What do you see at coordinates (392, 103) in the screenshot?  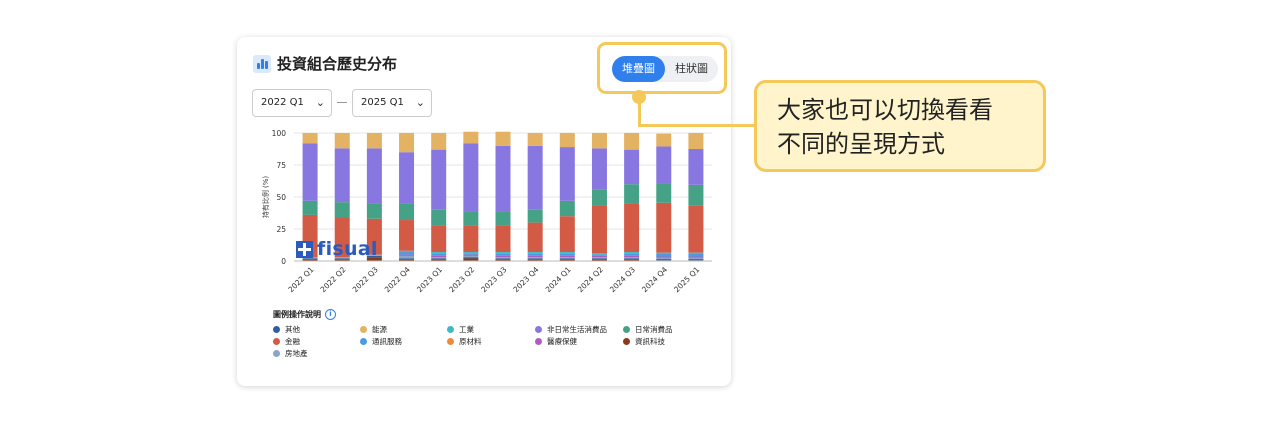 I see `end-quarter-select: 2025 Q1 ⌄` at bounding box center [392, 103].